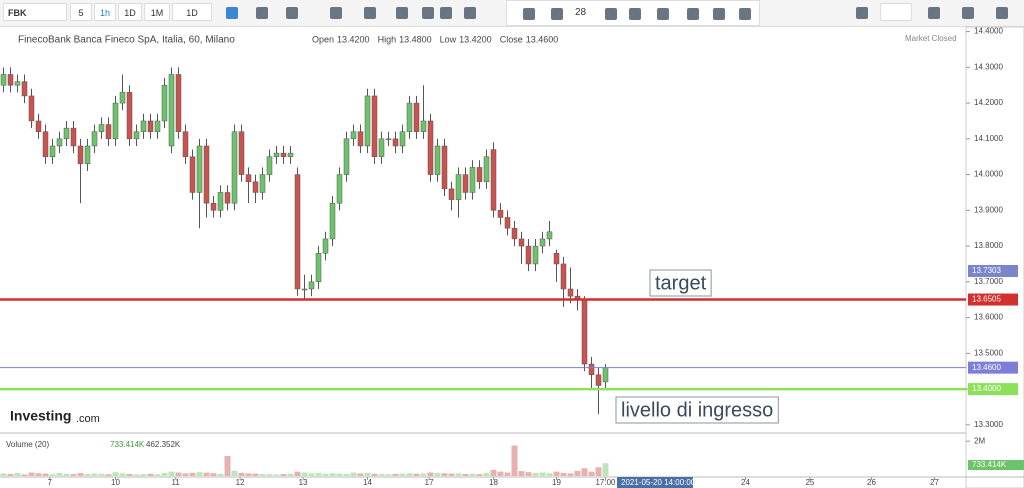  I want to click on annotation-box, so click(697, 410).